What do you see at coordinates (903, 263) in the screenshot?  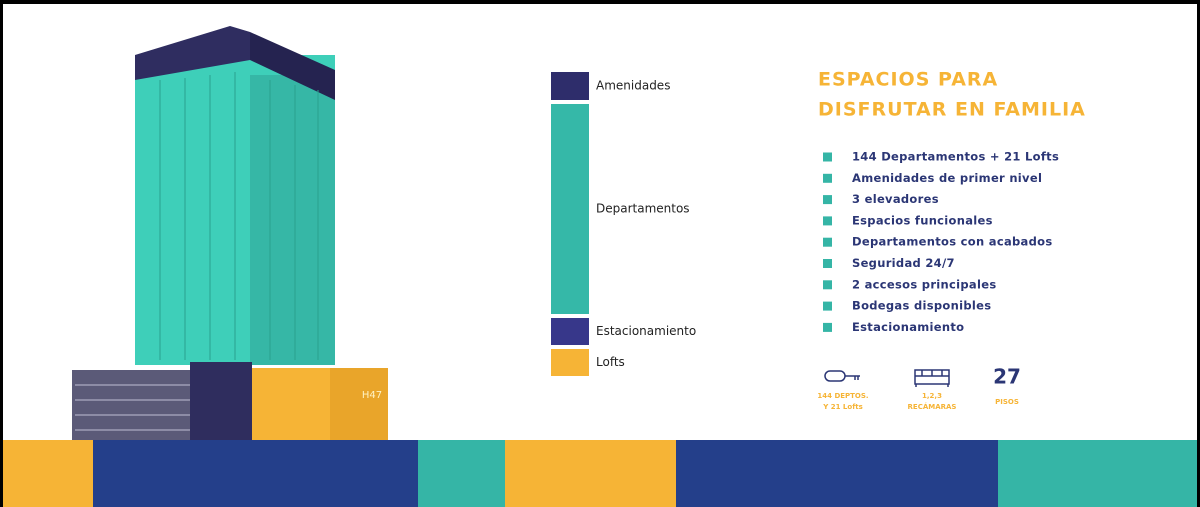 I see `feature-item: Seguridad 24/7` at bounding box center [903, 263].